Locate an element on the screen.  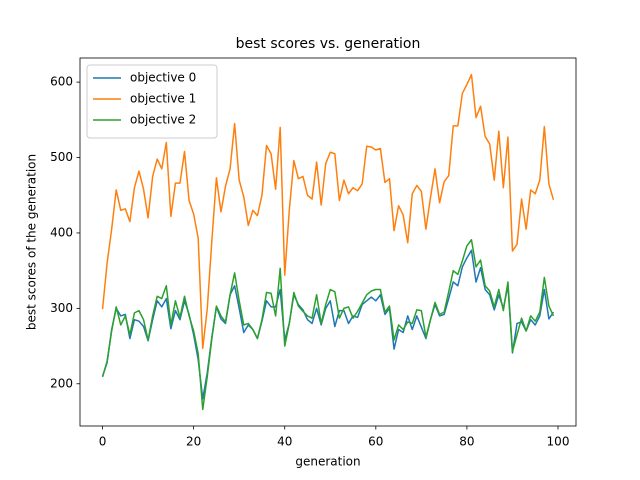
x-tick-label: 20 is located at coordinates (193, 442).